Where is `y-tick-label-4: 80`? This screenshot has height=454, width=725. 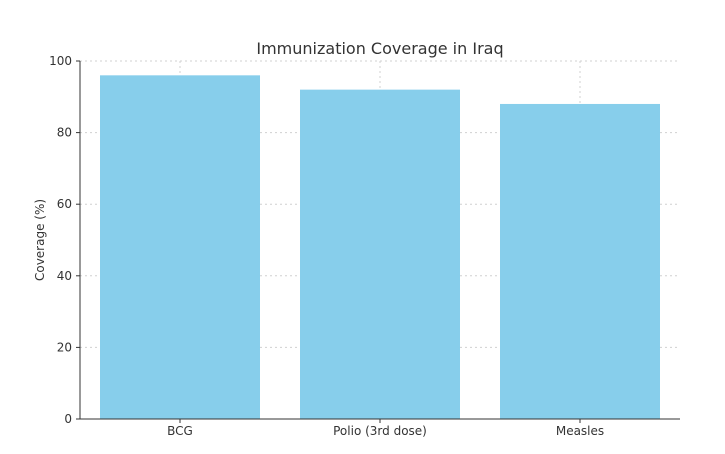 y-tick-label-4: 80 is located at coordinates (64, 133).